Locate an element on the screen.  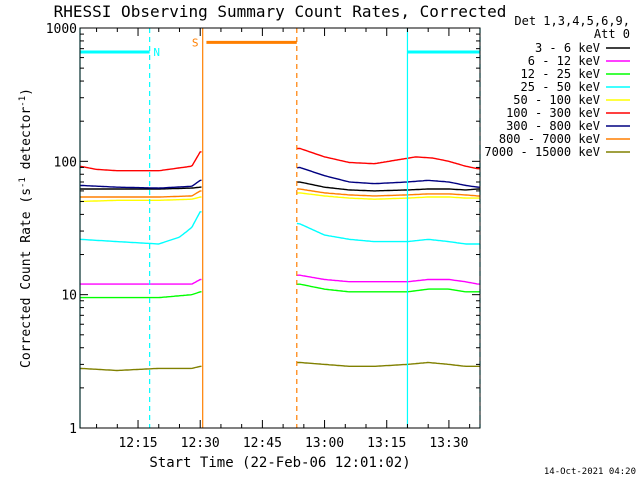
y-tick-label-1: 1 is located at coordinates (73, 429).